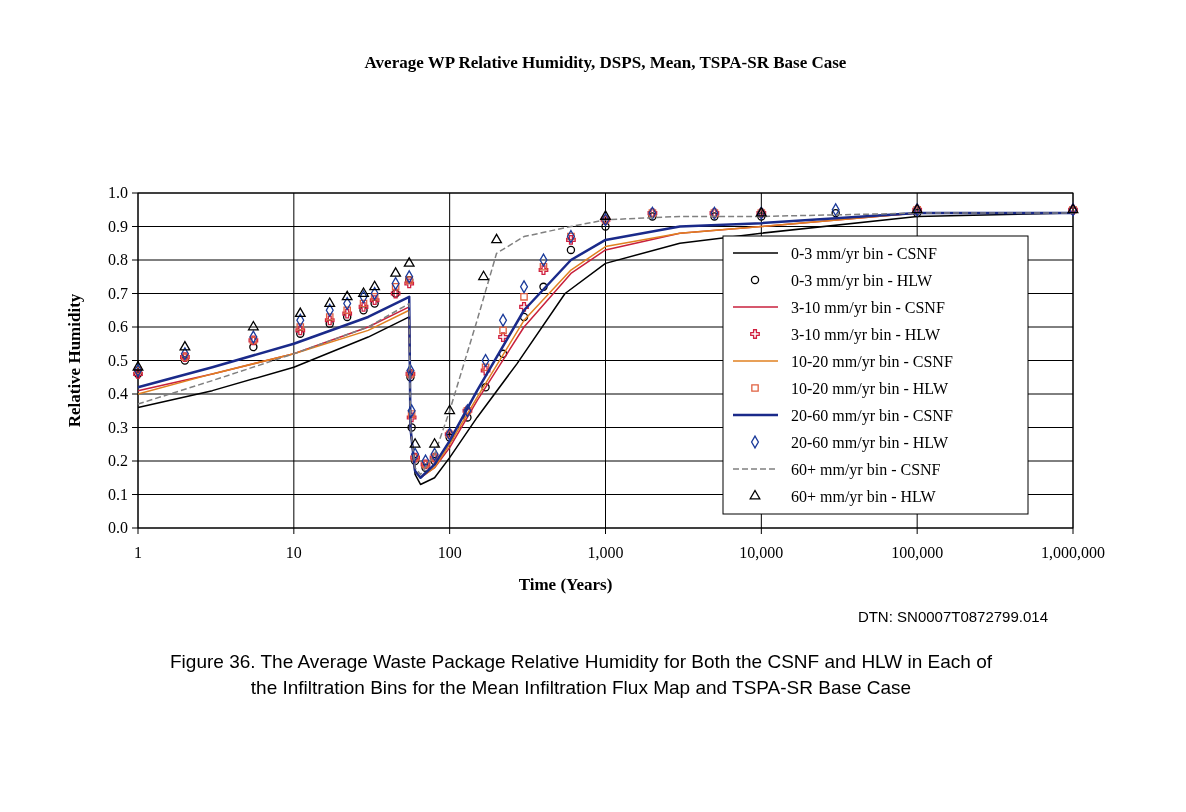 The height and width of the screenshot is (812, 1186). I want to click on x-tick-label: 10, so click(293, 552).